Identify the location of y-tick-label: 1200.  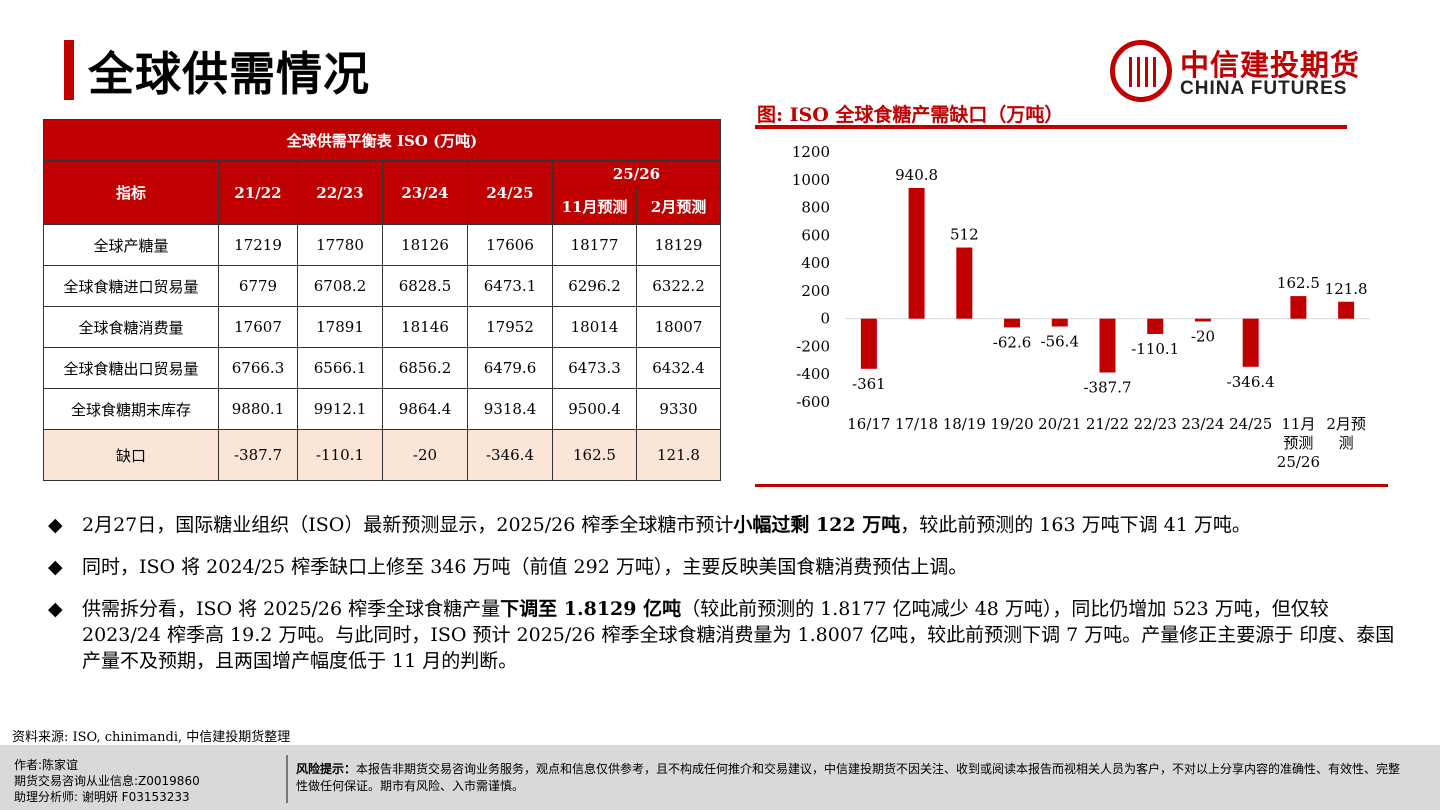
(811, 152).